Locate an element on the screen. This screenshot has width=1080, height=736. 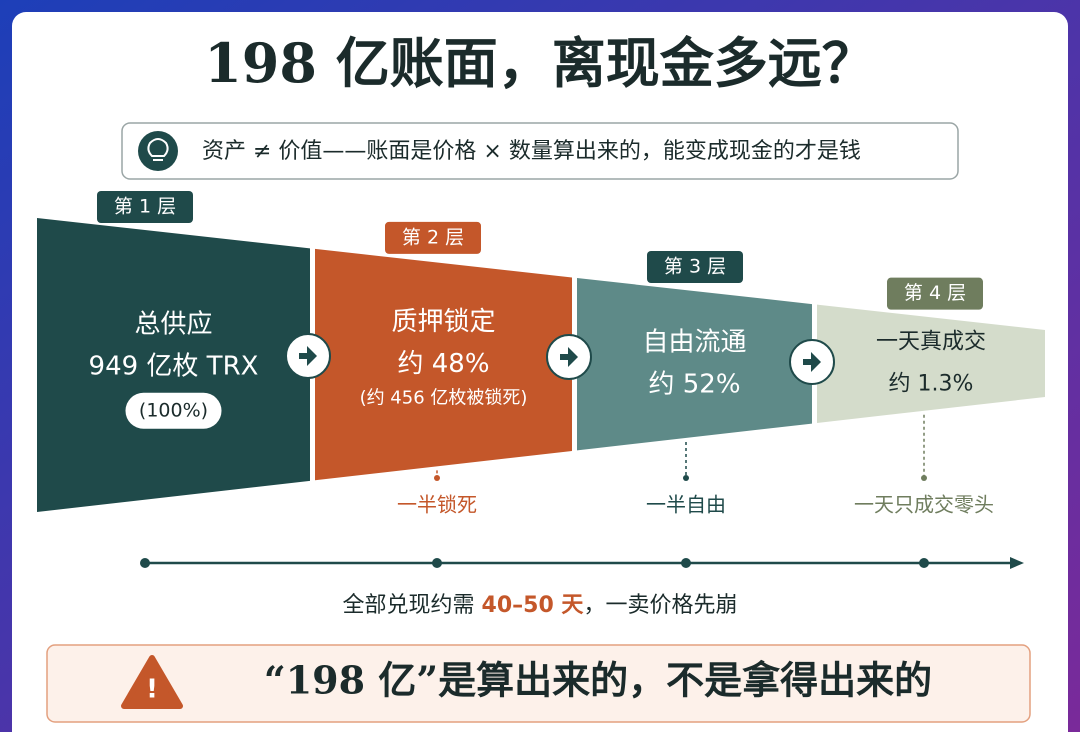
layer-note: 一半锁死 is located at coordinates (437, 505).